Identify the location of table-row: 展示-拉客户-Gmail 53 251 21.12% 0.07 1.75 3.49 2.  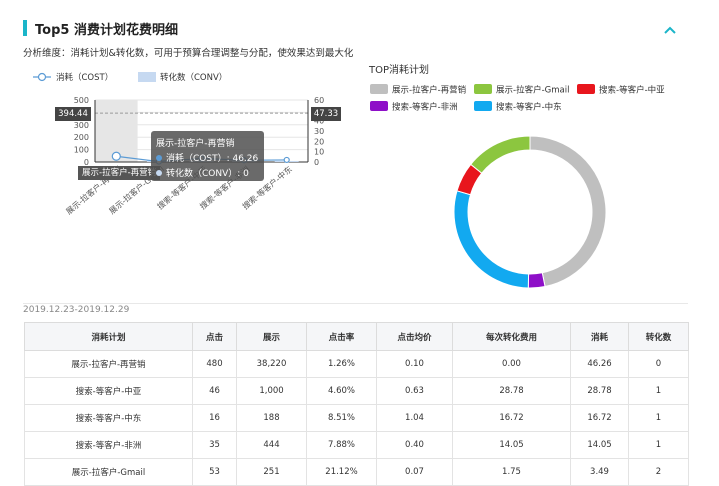
(356, 472).